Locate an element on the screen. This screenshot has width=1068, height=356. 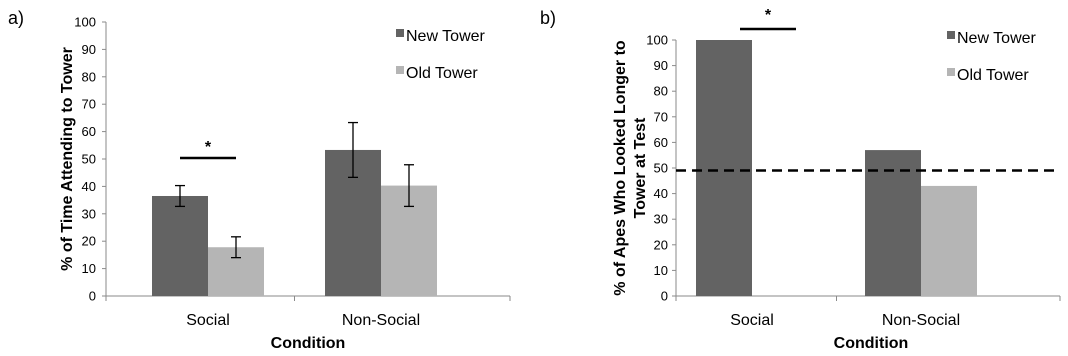
bar-old-tower-non-social is located at coordinates (949, 240).